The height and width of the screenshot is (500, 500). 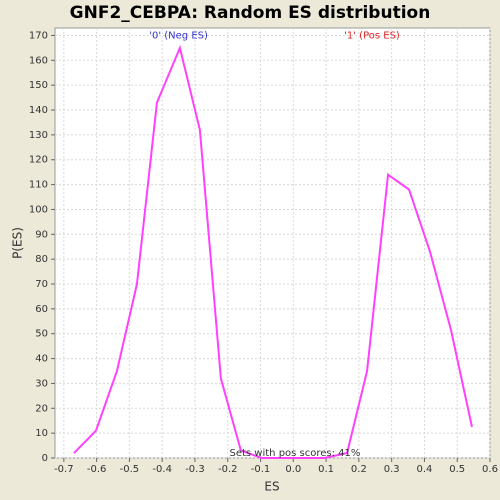 I want to click on y-tick-label: 130, so click(x=38, y=135).